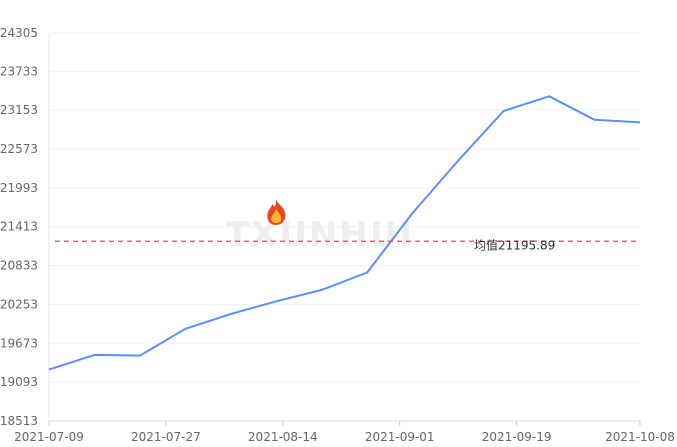 Image resolution: width=677 pixels, height=447 pixels. What do you see at coordinates (166, 437) in the screenshot?
I see `x-tick-label: 2021-07-27` at bounding box center [166, 437].